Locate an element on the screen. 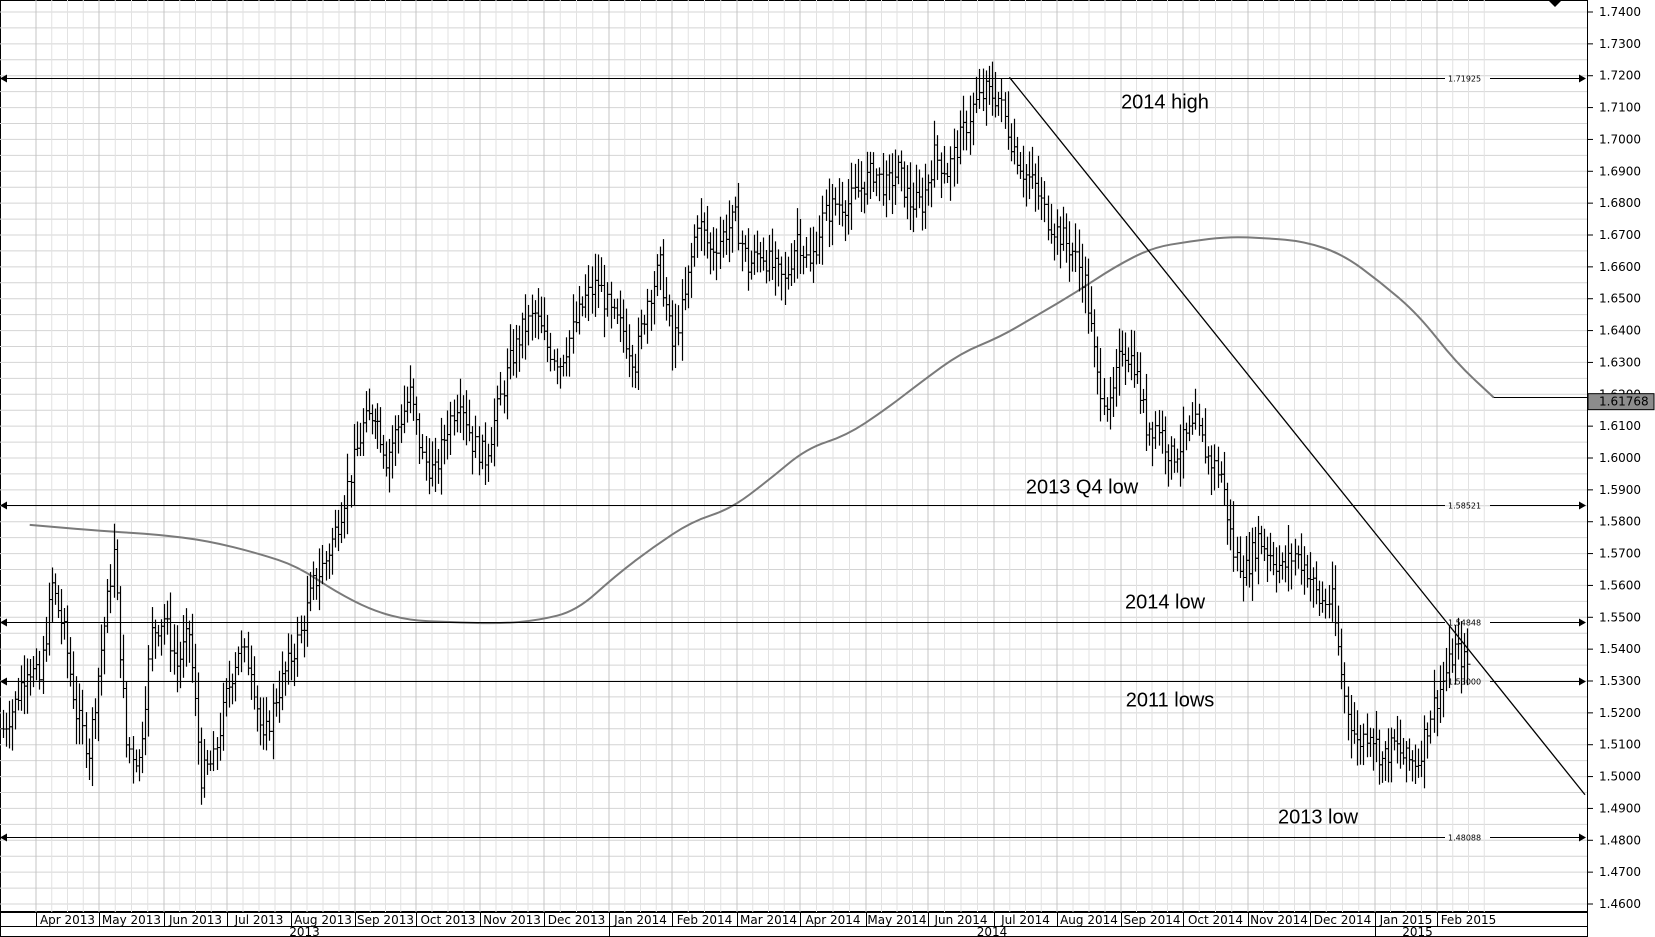 The image size is (1655, 937). month-label: Feb 2014 is located at coordinates (705, 920).